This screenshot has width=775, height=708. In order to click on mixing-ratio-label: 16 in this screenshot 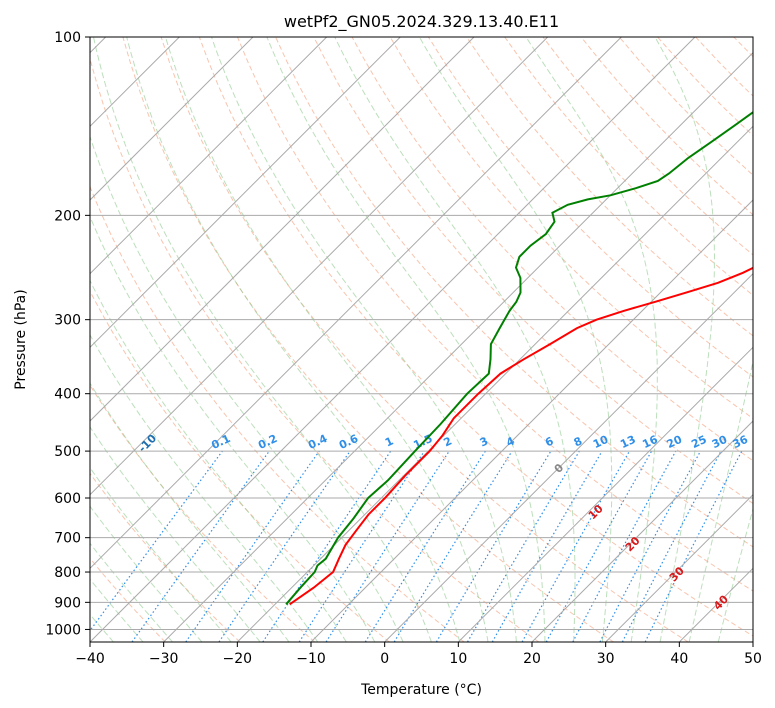, I will do `click(650, 442)`.